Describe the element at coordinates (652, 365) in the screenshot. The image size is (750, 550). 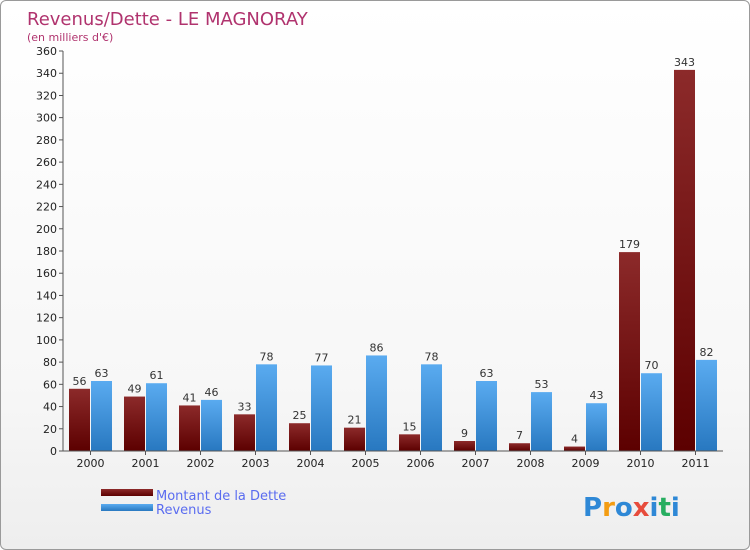
I see `data-label-revenus-2010: 70` at that location.